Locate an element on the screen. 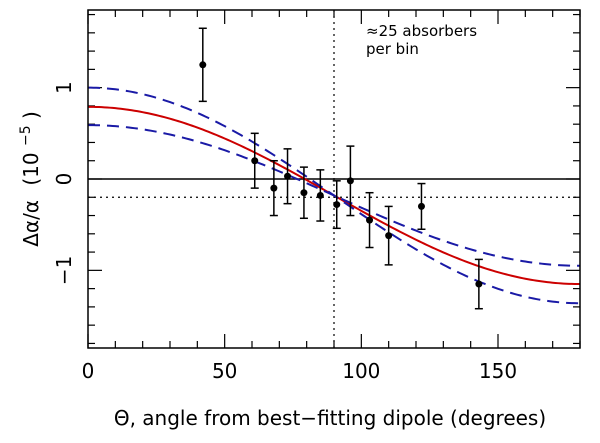  y-axis-title: Δα/α (10 −5 ) is located at coordinates (27, 179).